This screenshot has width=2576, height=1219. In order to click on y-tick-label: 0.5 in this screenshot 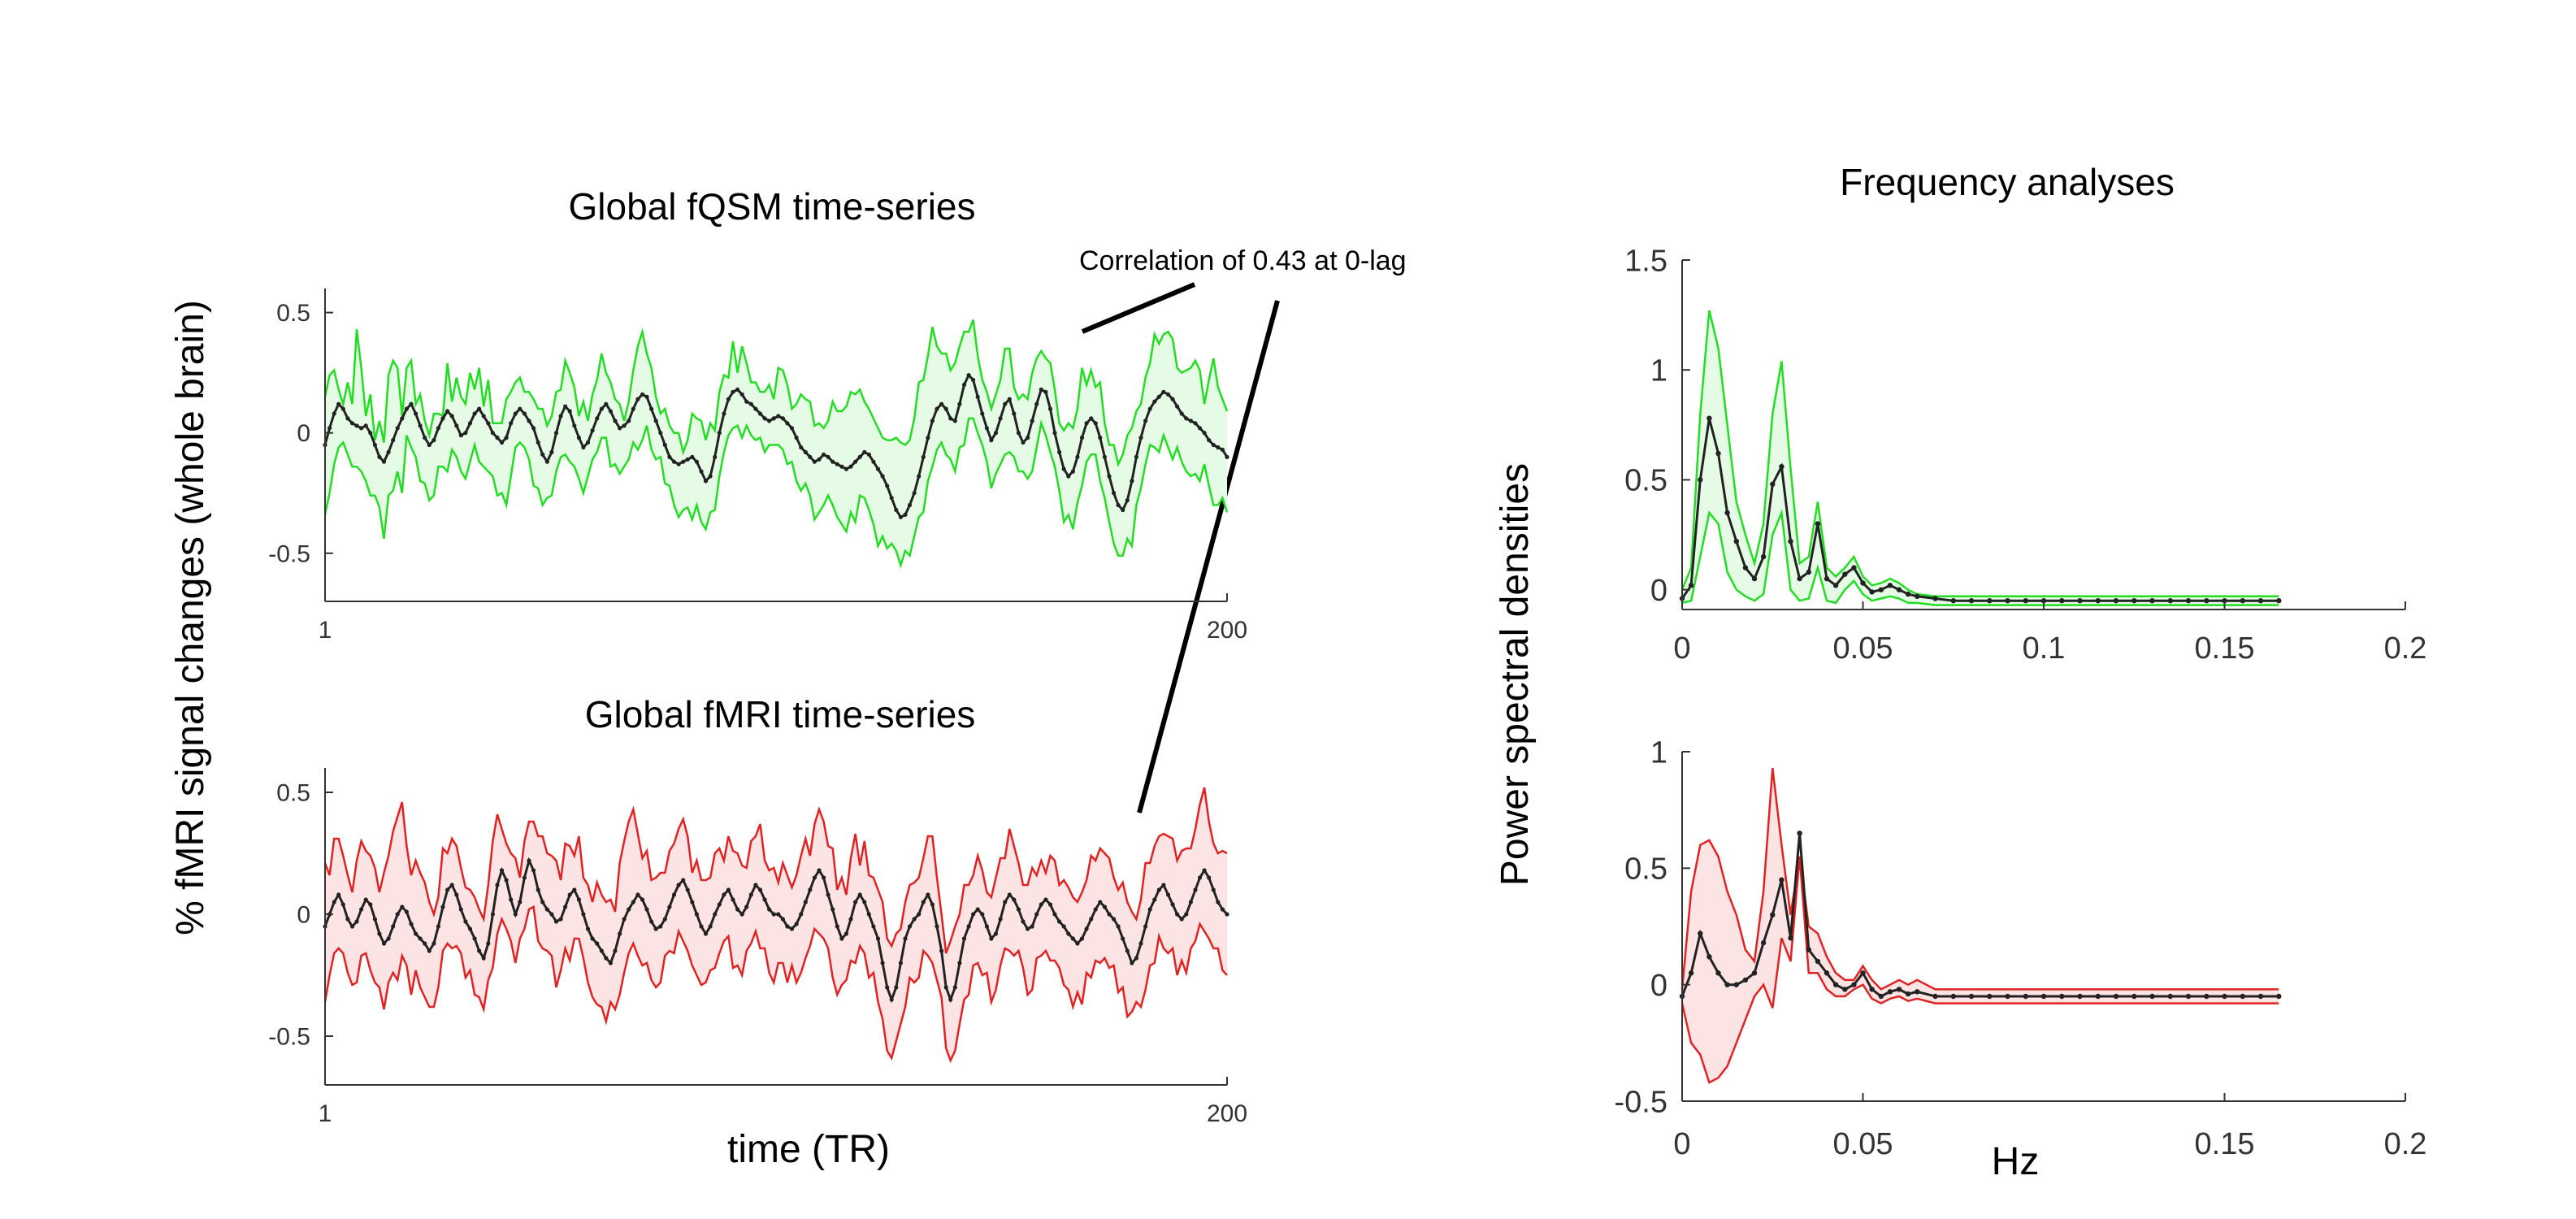, I will do `click(1645, 870)`.